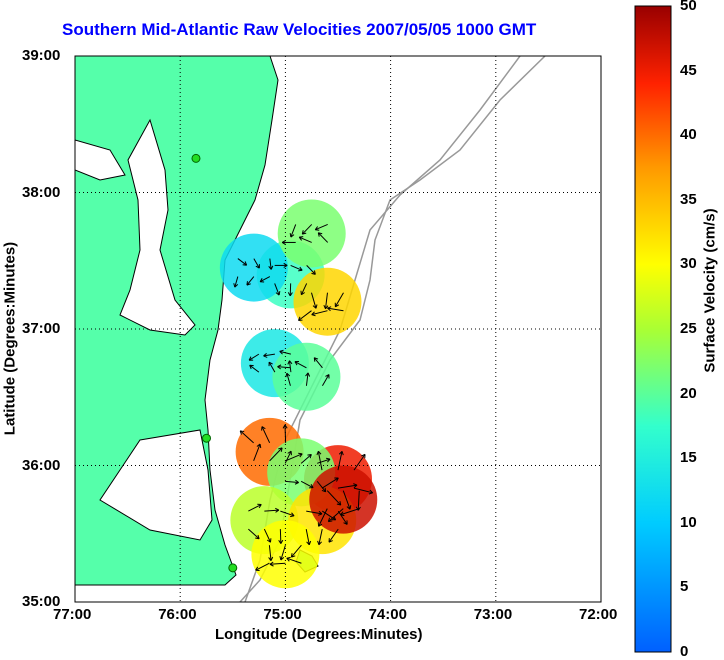 This screenshot has width=724, height=660. I want to click on colorbar-tick-label: 15, so click(688, 457).